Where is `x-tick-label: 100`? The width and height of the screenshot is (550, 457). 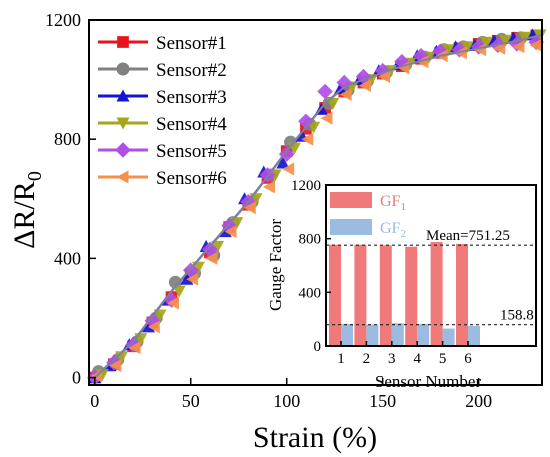
x-tick-label: 100 is located at coordinates (286, 401).